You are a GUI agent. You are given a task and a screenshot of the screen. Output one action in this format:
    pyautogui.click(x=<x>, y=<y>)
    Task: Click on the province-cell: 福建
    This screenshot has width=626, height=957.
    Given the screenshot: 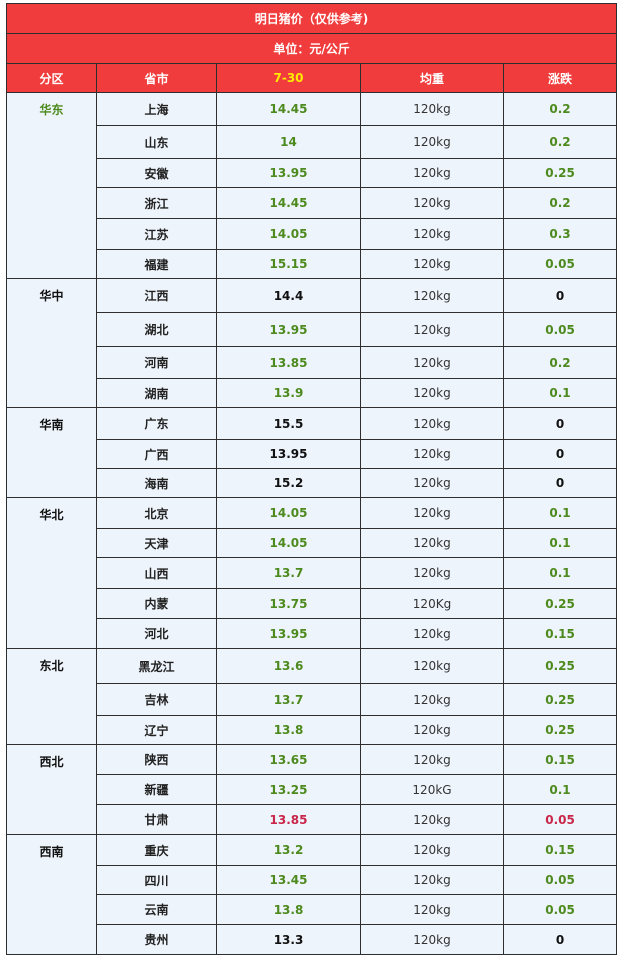 What is the action you would take?
    pyautogui.click(x=156, y=264)
    